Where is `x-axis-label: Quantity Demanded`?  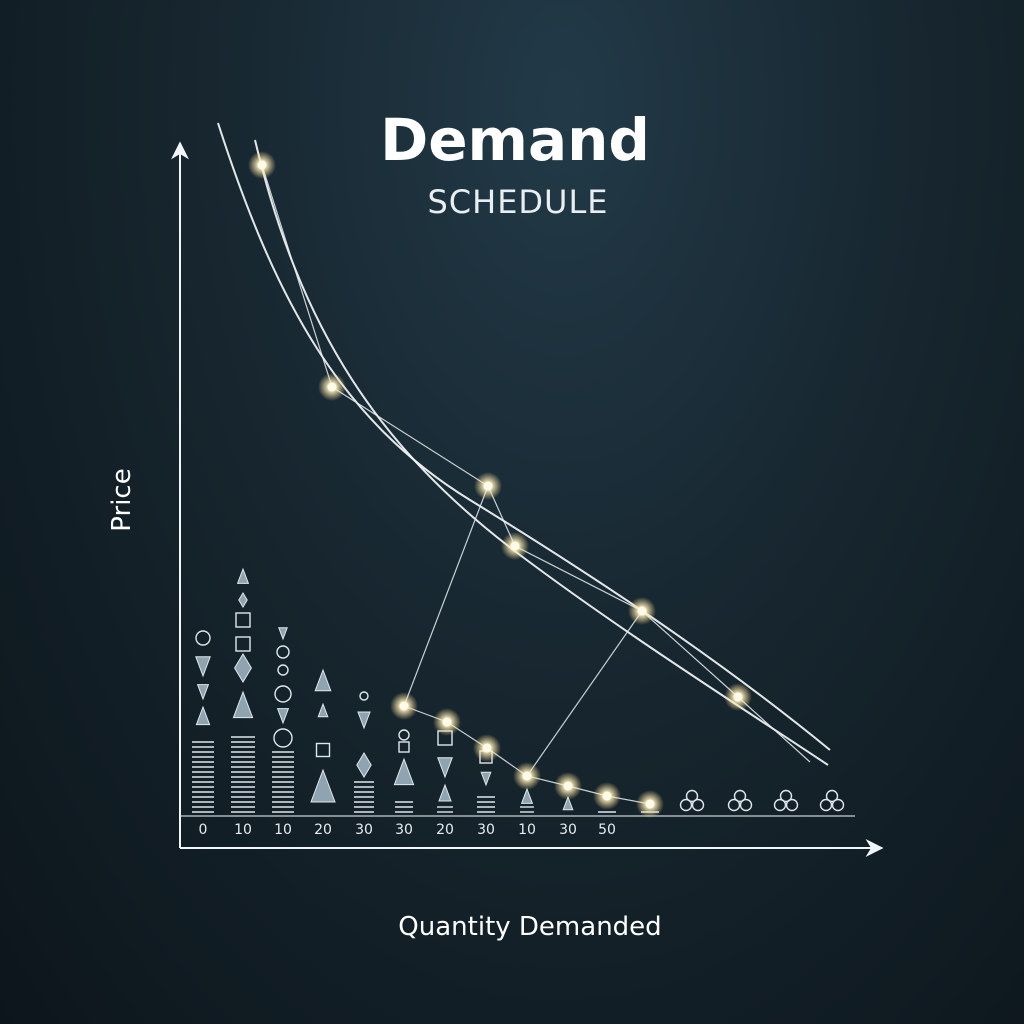
x-axis-label: Quantity Demanded is located at coordinates (529, 927).